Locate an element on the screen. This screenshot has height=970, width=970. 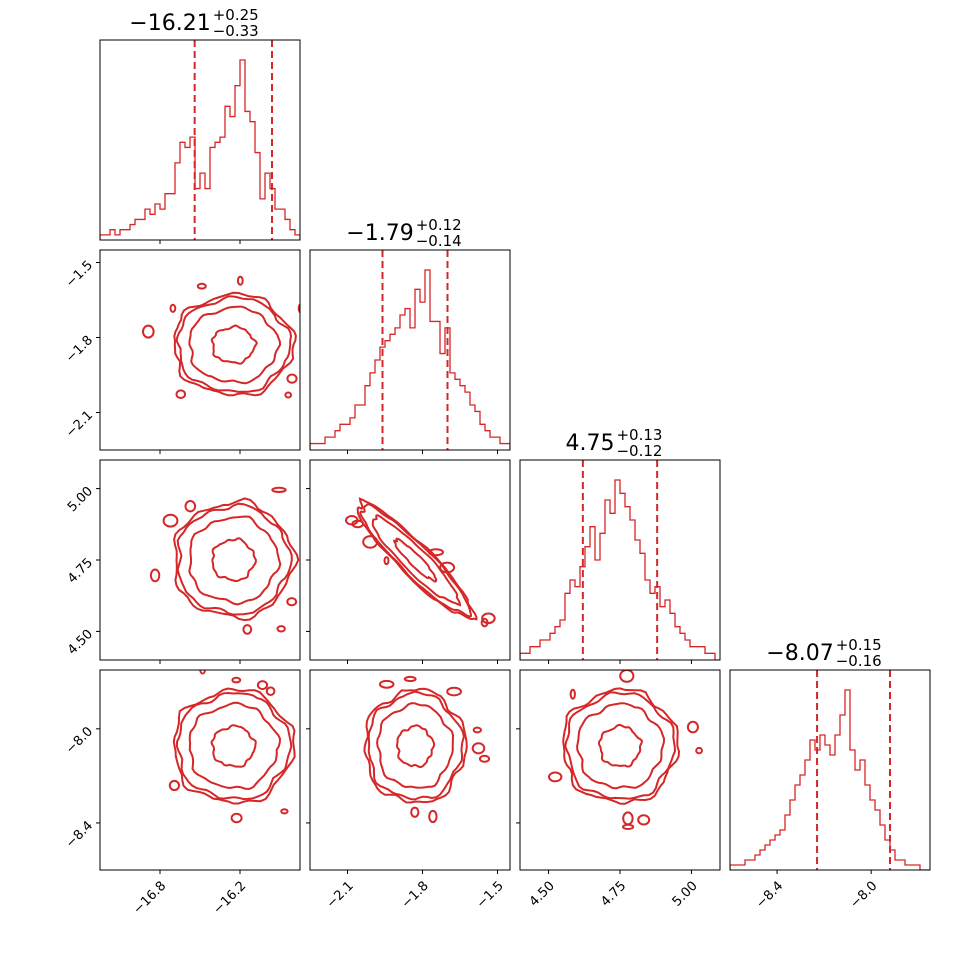
title-plus-2: +0.13 is located at coordinates (639, 435).